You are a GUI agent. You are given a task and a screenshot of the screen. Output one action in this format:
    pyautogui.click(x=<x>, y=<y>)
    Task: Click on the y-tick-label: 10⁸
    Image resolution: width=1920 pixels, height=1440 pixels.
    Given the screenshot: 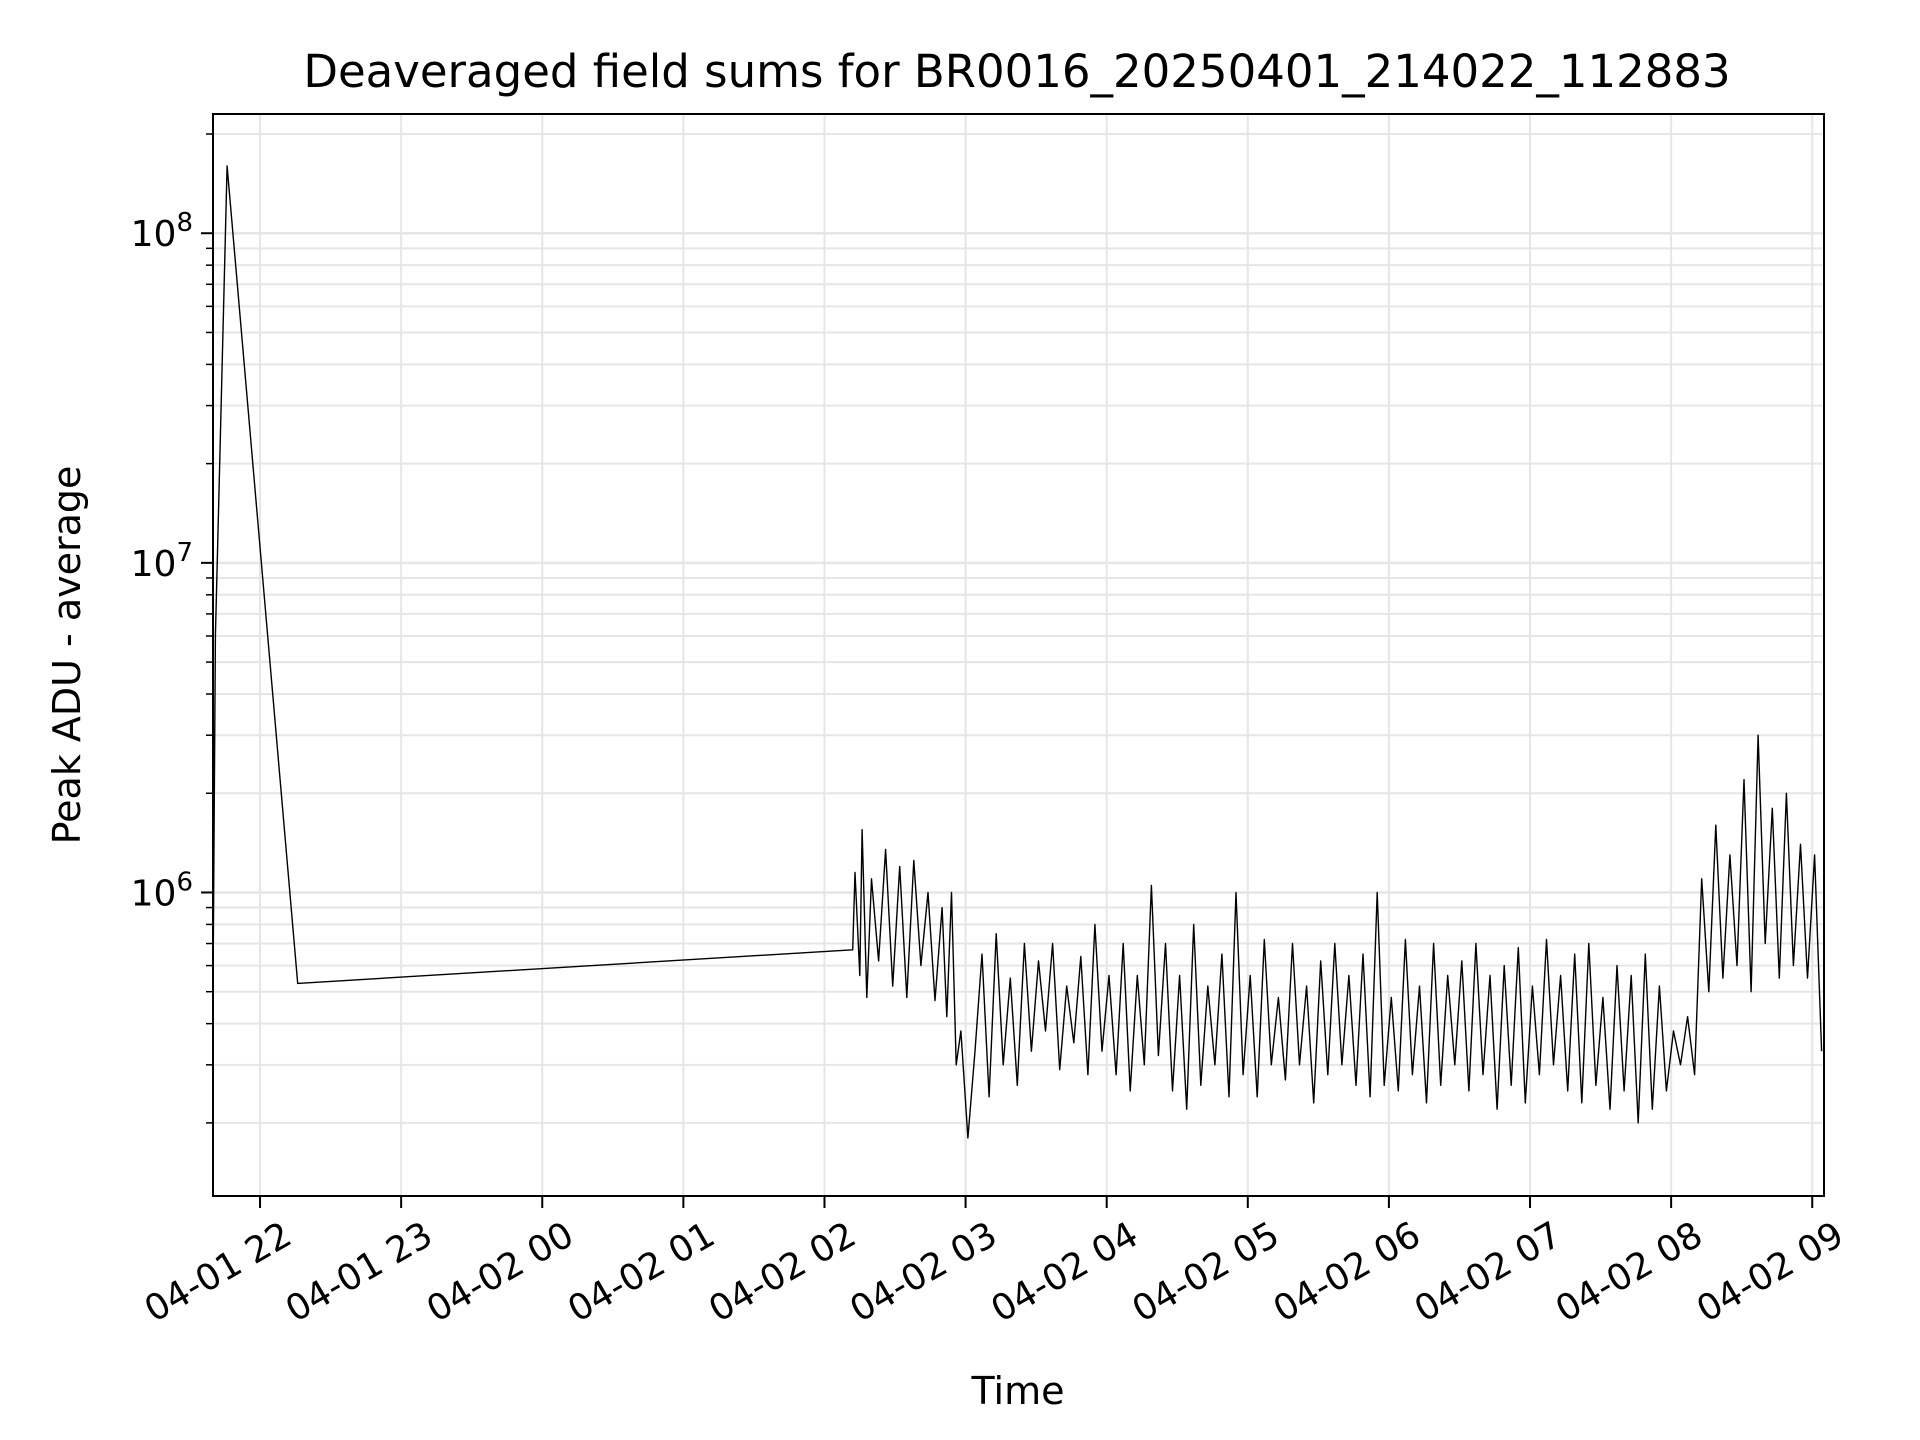 What is the action you would take?
    pyautogui.click(x=162, y=231)
    